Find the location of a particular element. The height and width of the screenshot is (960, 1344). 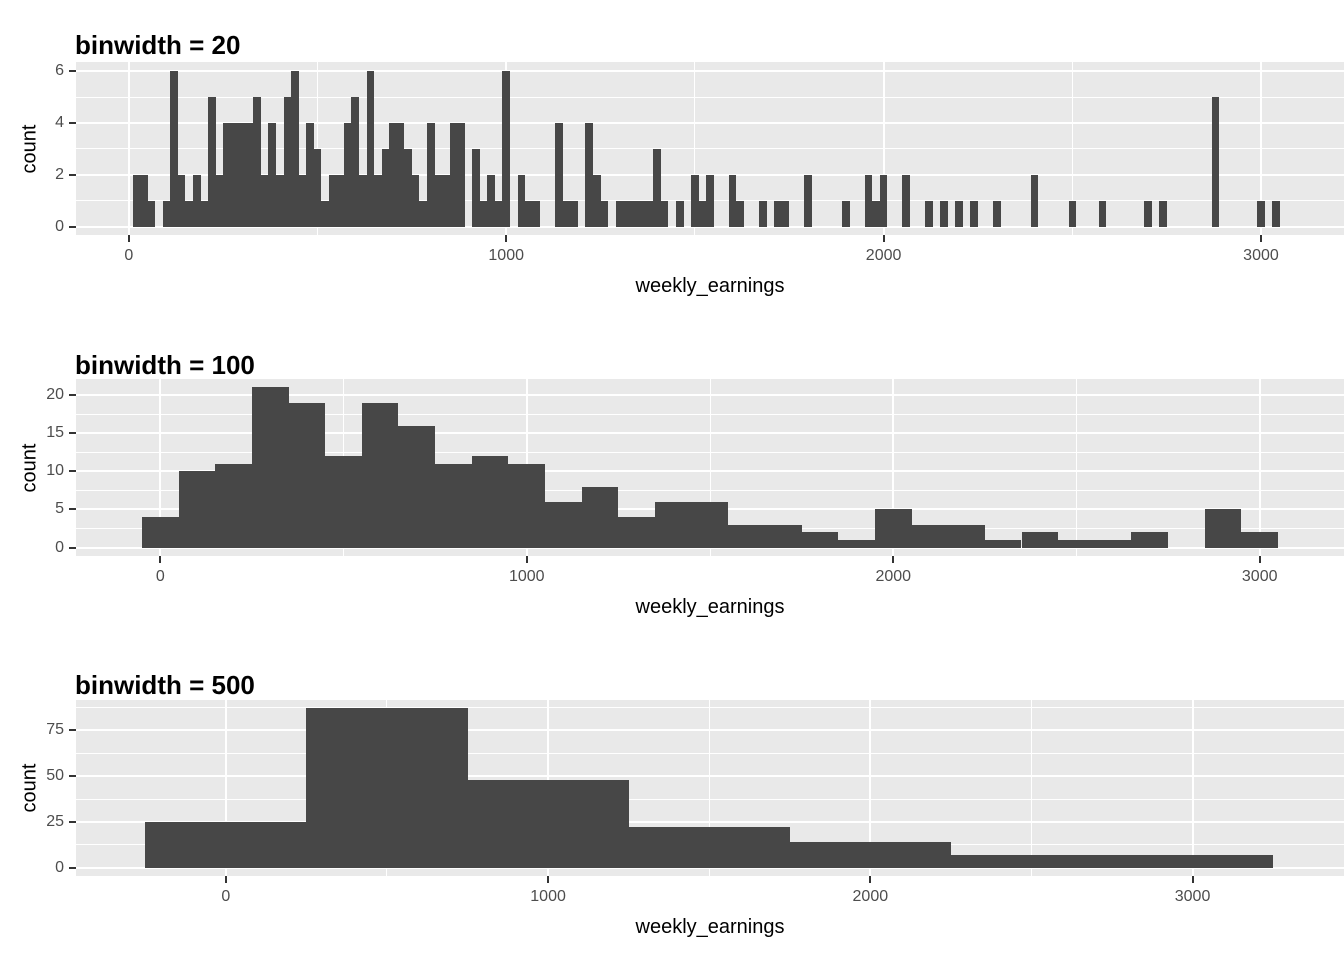

x-axis-tick-label: 0 is located at coordinates (129, 255).